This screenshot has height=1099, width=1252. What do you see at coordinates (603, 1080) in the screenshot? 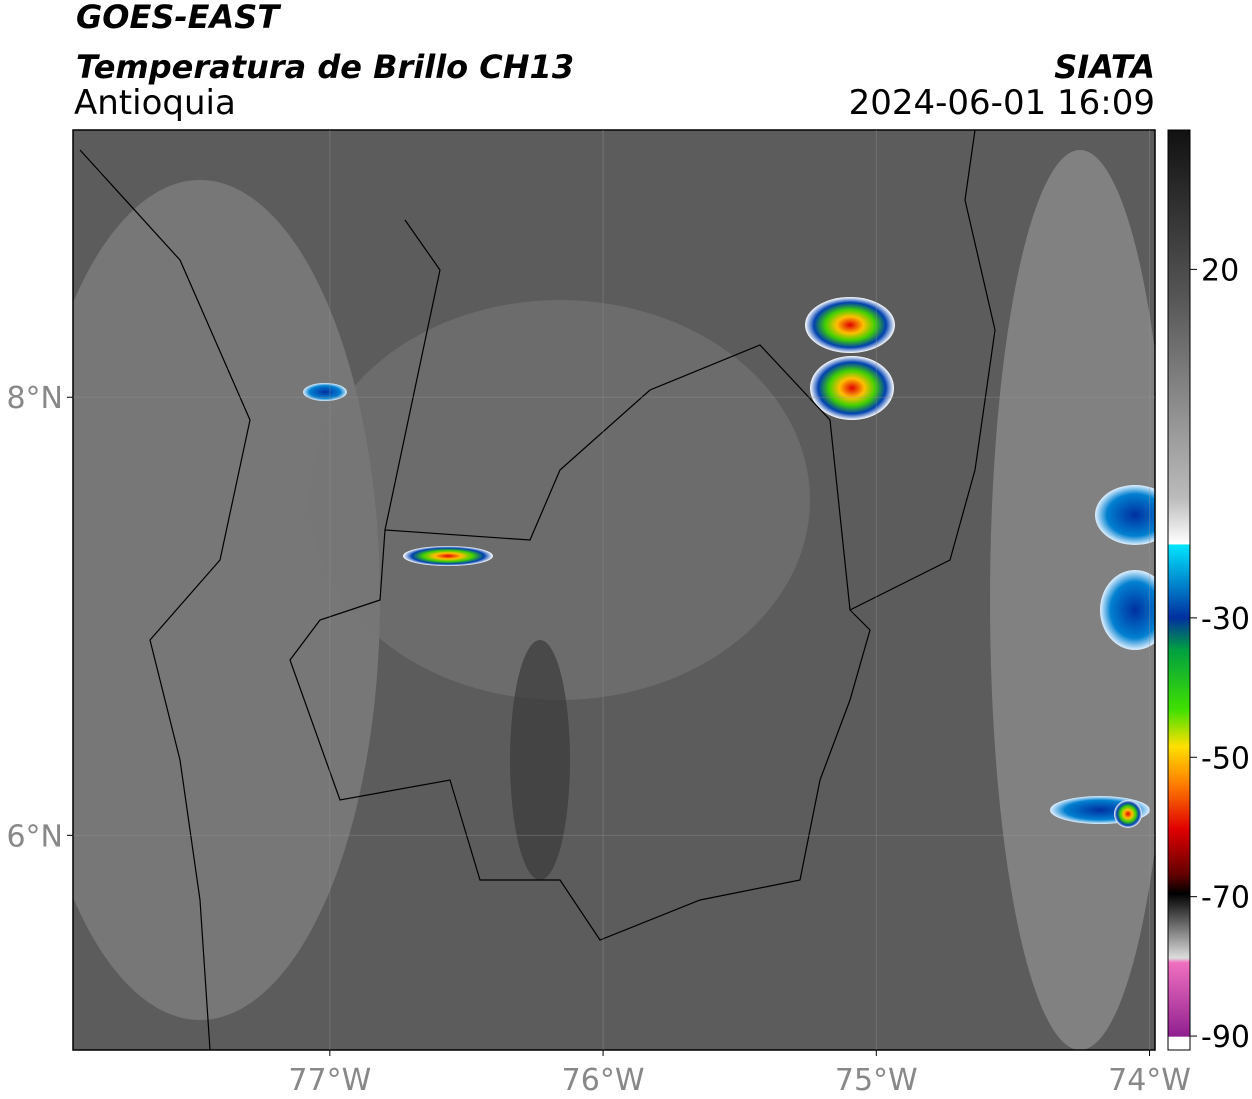
I see `x-tick-label: 76°W` at bounding box center [603, 1080].